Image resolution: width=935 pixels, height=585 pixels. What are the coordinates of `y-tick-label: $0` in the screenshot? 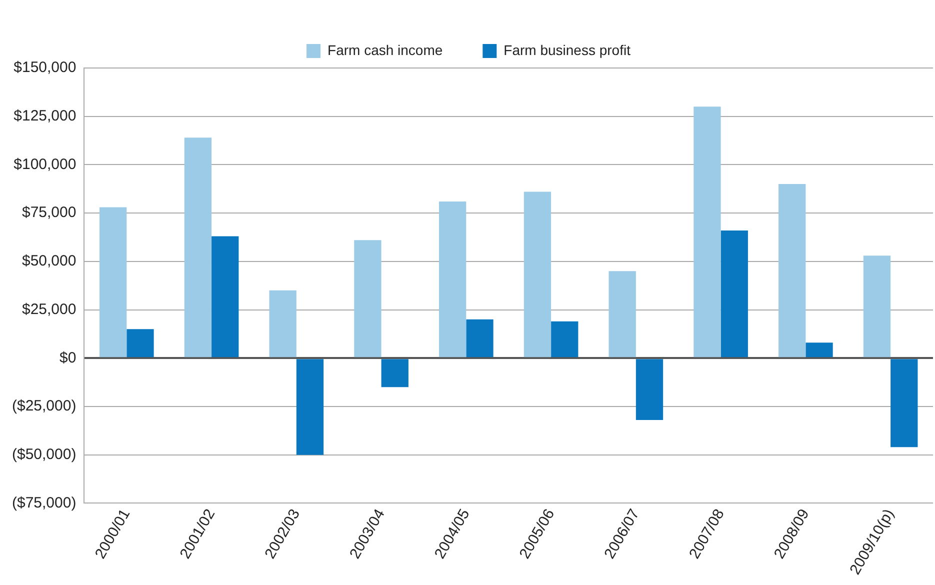 It's located at (68, 357).